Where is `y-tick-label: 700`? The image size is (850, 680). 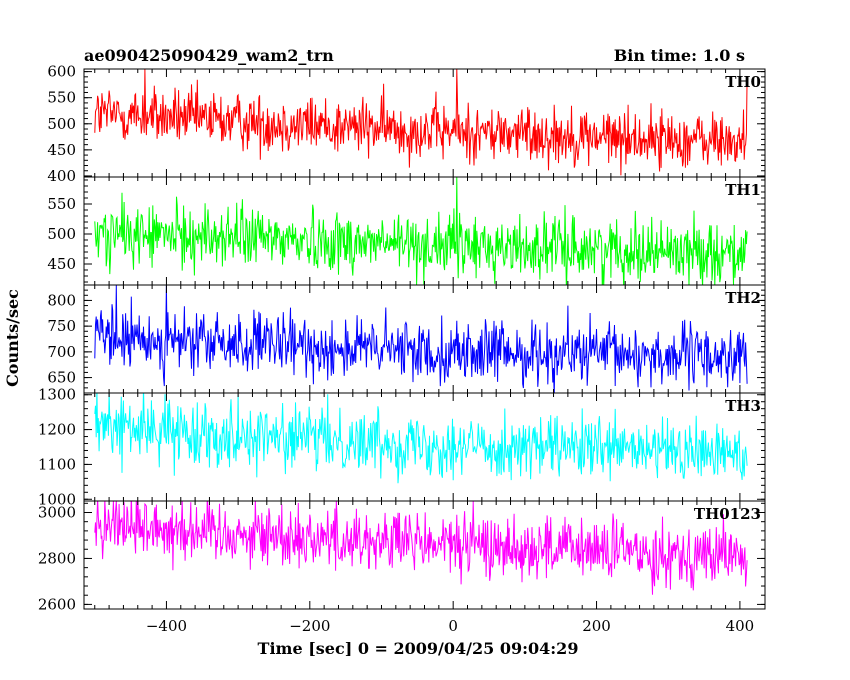 y-tick-label: 700 is located at coordinates (61, 352).